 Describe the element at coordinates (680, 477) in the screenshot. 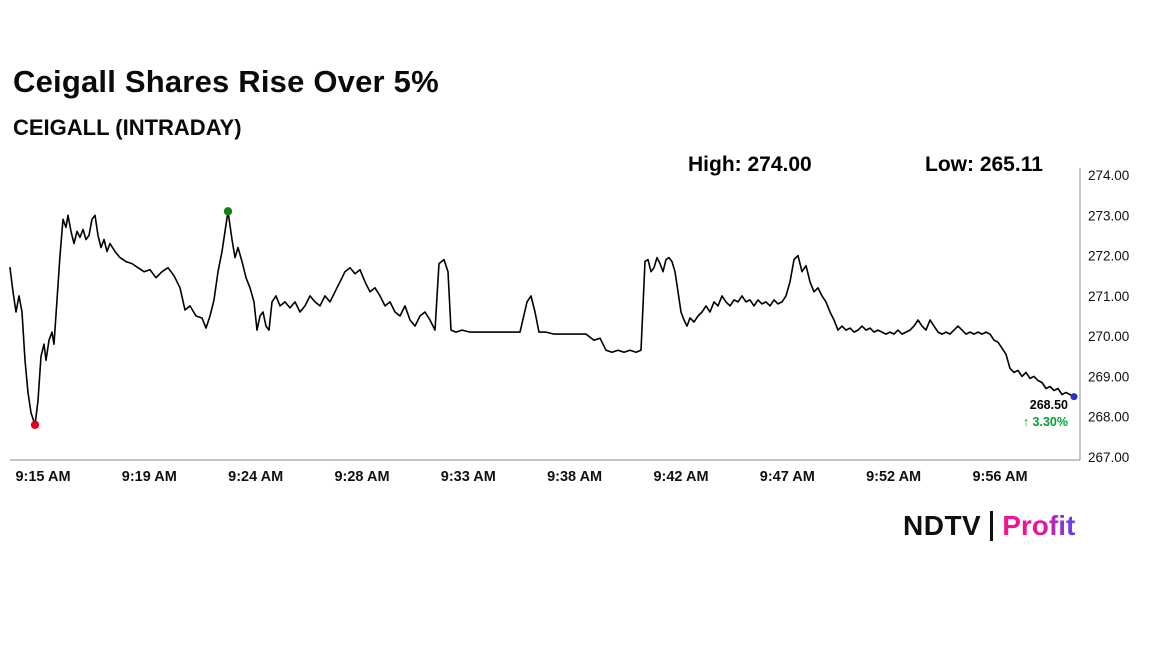

I see `x-tick-label: 9:42 AM` at that location.